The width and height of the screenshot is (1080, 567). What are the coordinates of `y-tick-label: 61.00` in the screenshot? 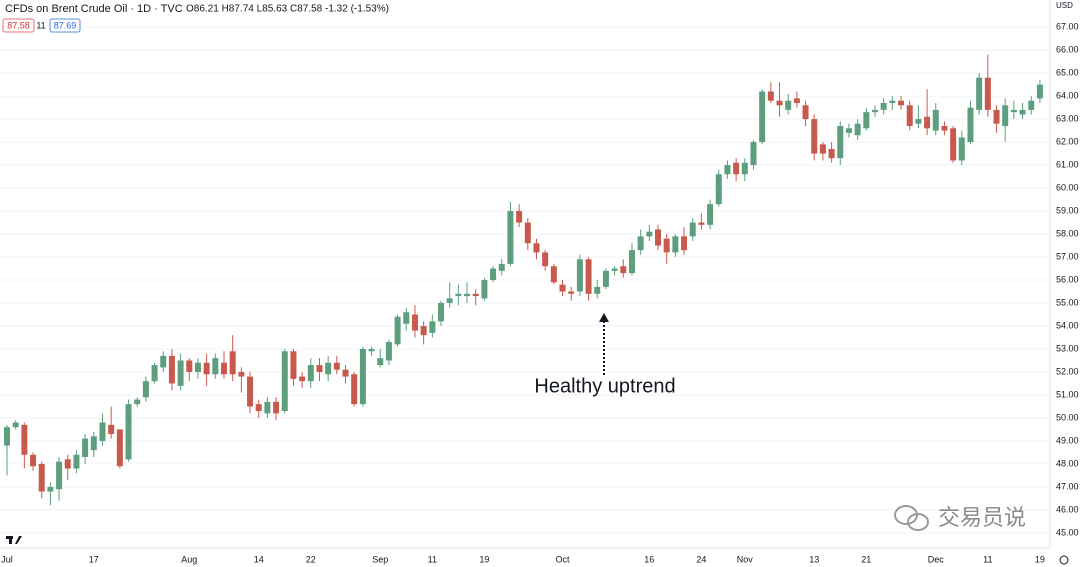 It's located at (1067, 164).